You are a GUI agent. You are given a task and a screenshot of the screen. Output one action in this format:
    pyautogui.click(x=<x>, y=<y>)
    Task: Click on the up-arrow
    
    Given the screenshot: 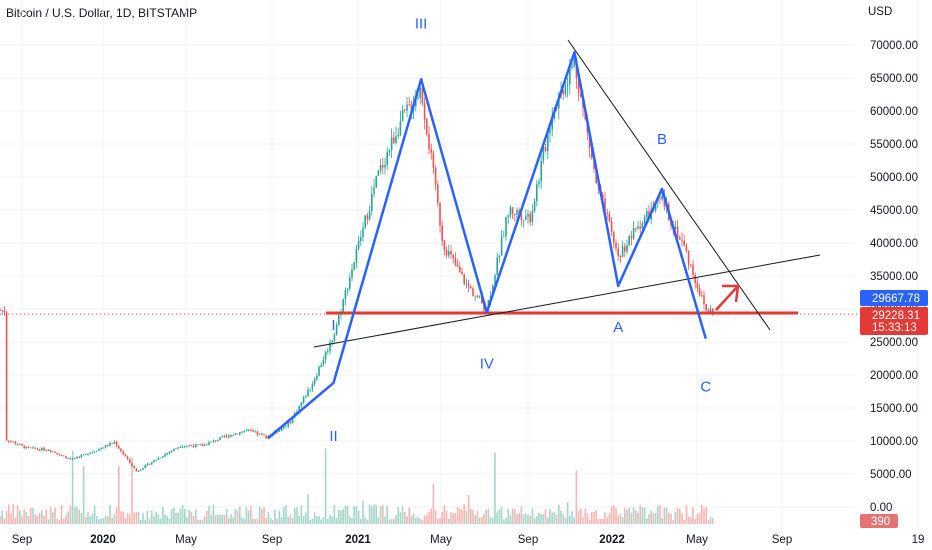 What is the action you would take?
    pyautogui.click(x=727, y=297)
    